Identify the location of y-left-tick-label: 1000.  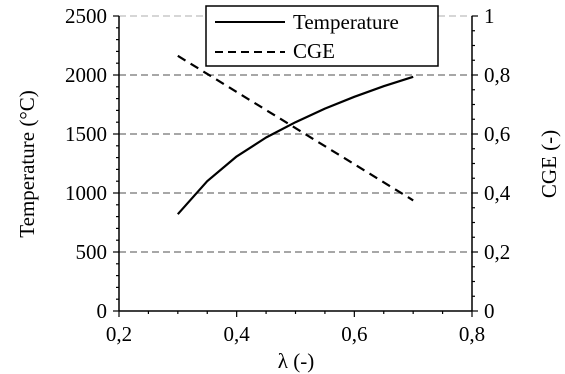
(86, 193).